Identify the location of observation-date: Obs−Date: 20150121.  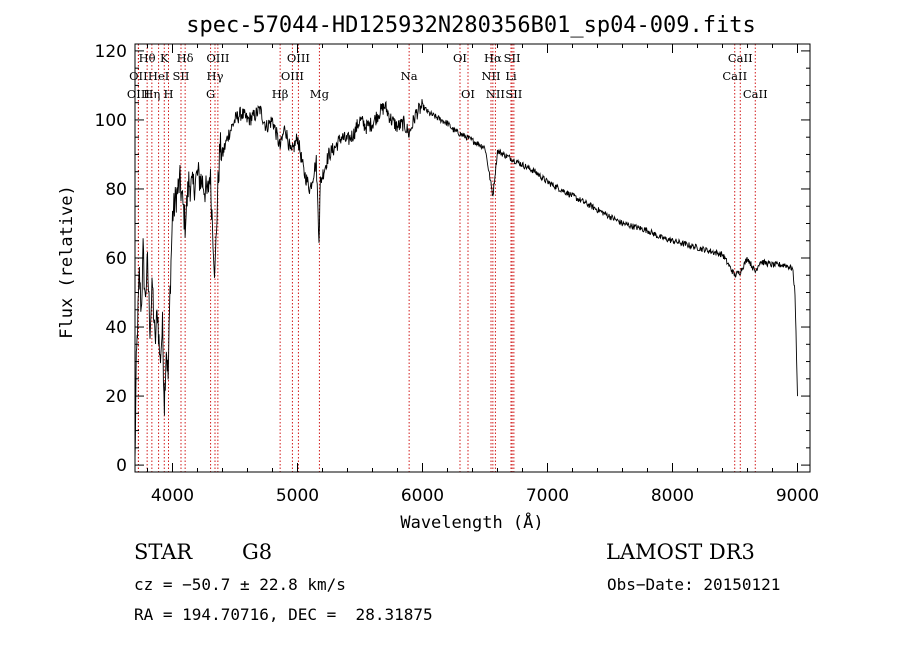
(694, 584).